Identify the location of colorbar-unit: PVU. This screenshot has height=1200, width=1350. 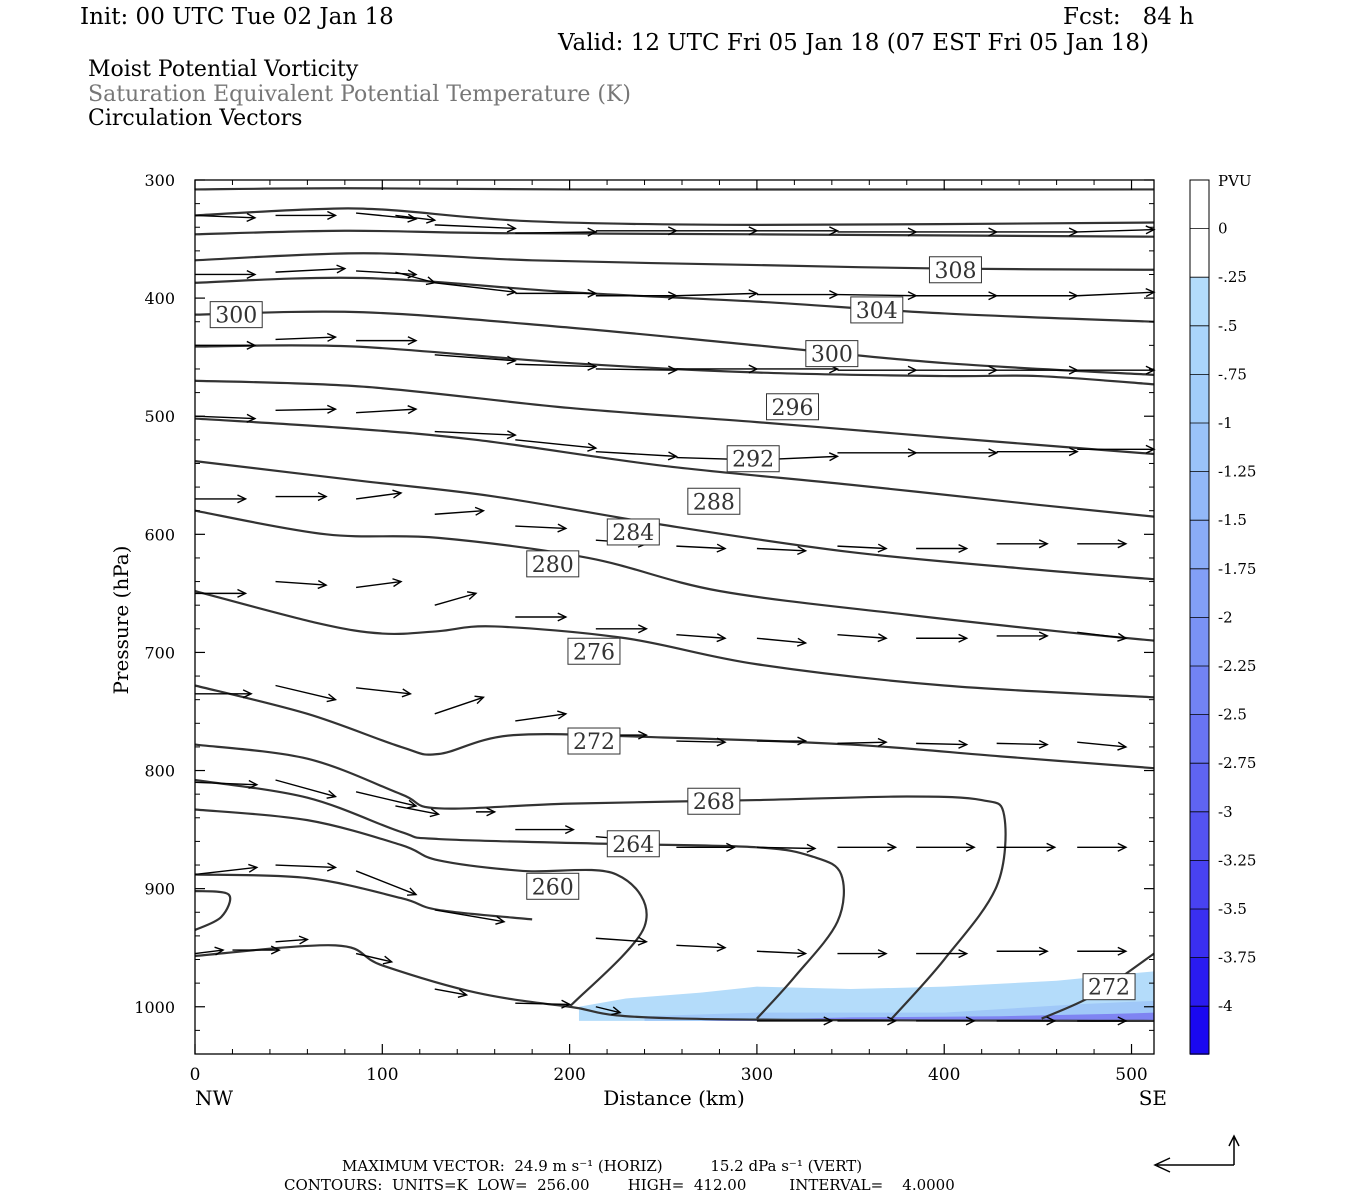
(1235, 181).